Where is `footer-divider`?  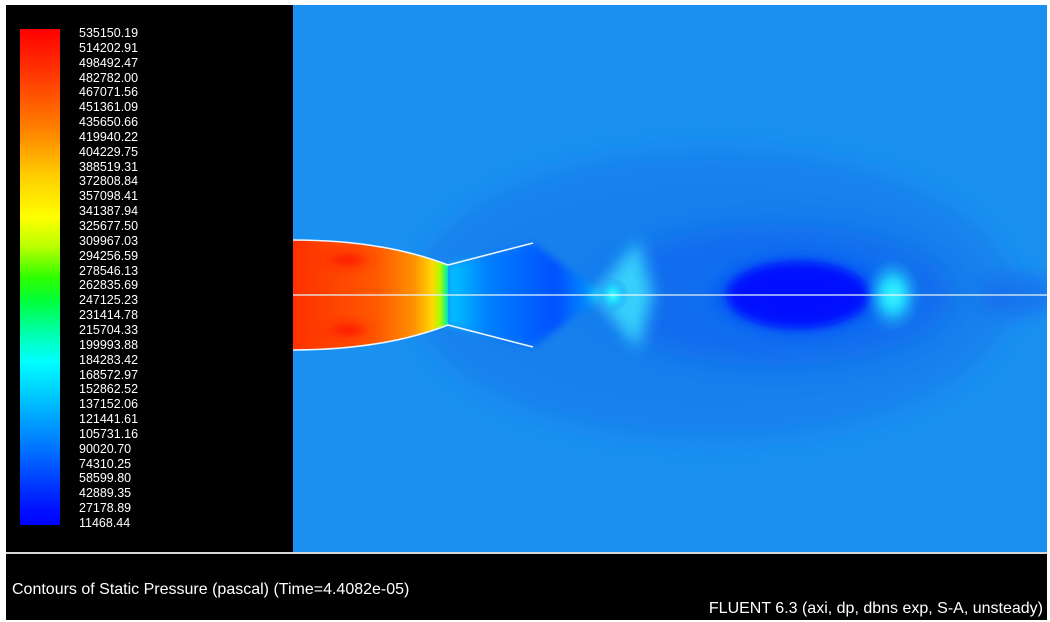
footer-divider is located at coordinates (526, 553).